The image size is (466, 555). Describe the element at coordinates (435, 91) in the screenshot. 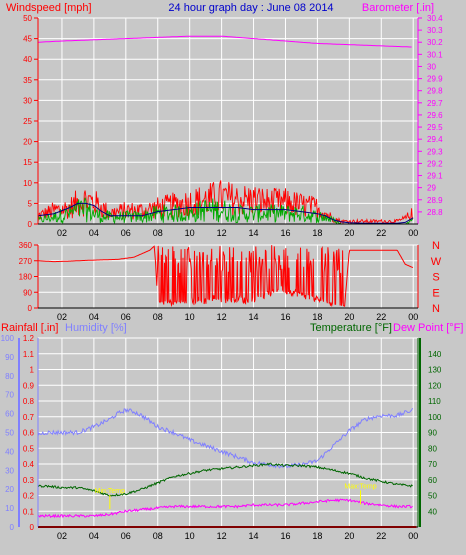

I see `barometer-tick-label: 29.8` at that location.